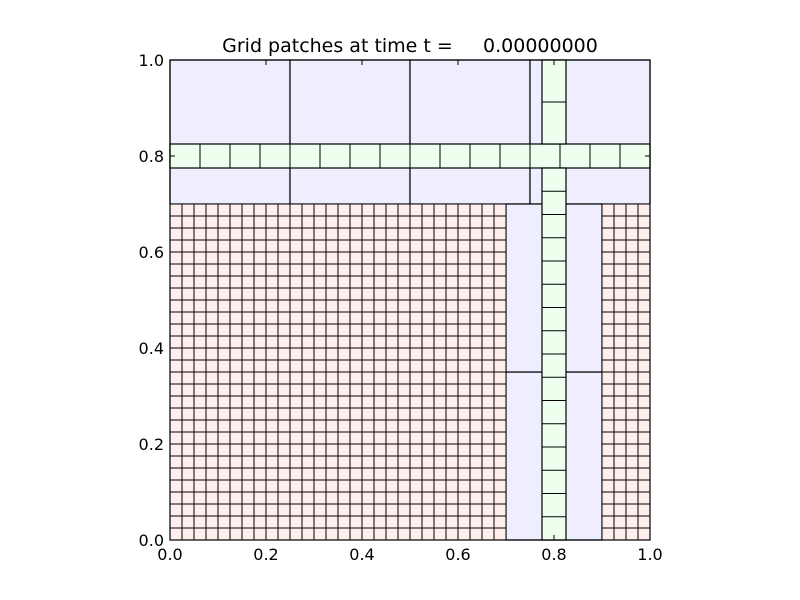 This screenshot has height=600, width=800. I want to click on x-tick-label: 0.4, so click(361, 554).